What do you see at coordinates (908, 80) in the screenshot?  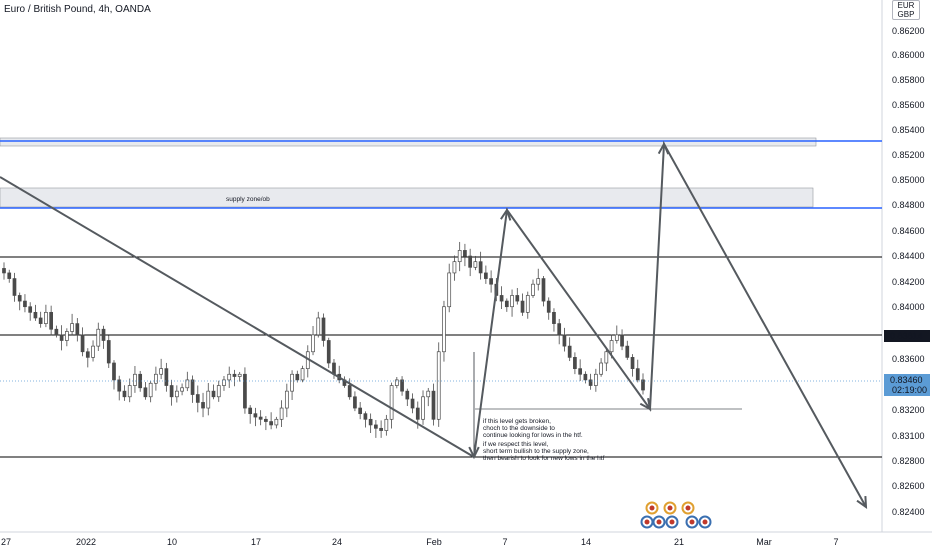 I see `y-tick-label: 0.85800` at bounding box center [908, 80].